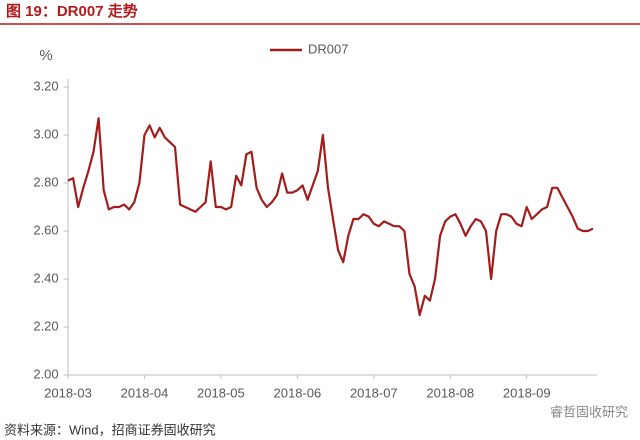 This screenshot has width=640, height=440. Describe the element at coordinates (72, 11) in the screenshot. I see `chart-title: 图 19：DR007 走势` at that location.